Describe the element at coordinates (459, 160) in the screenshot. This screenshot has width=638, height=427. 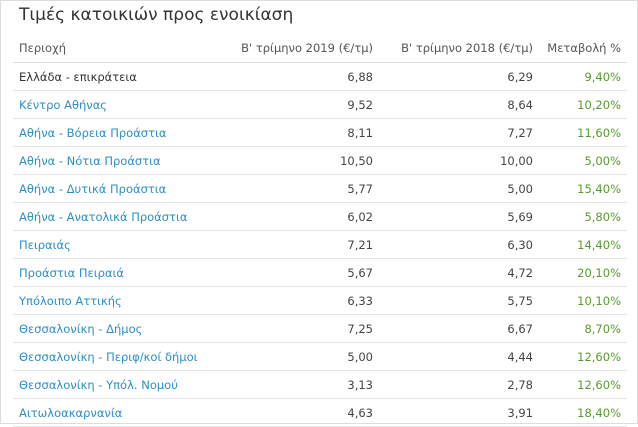
I see `value-q2-2018: 10,00` at that location.